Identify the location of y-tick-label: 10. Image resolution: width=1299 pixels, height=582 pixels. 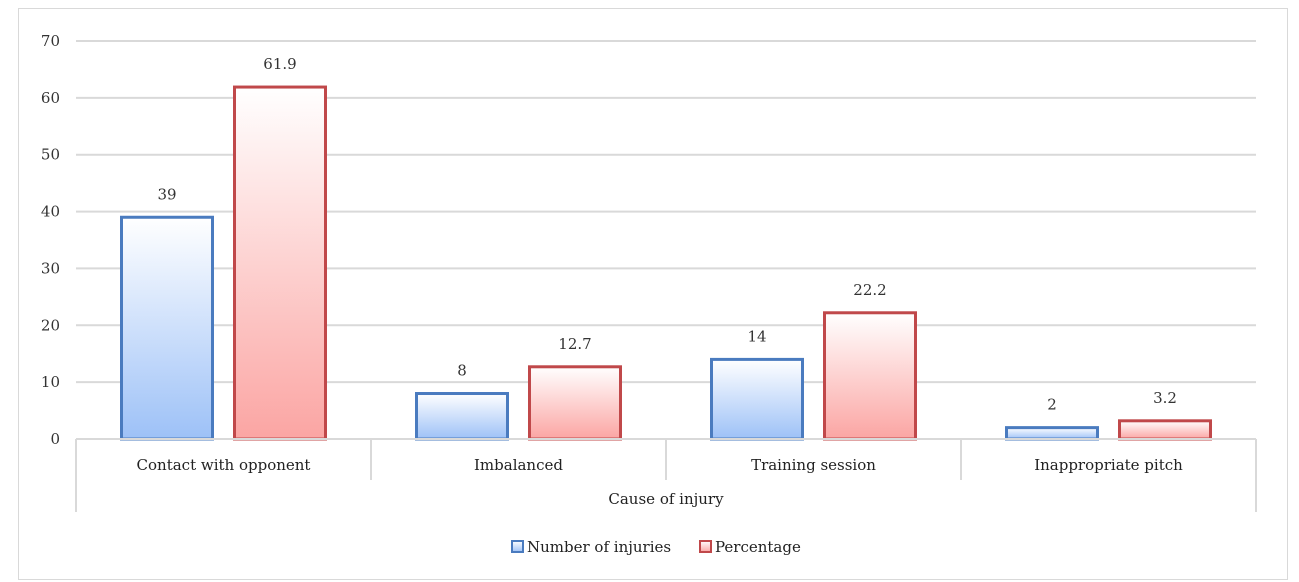
(50, 382).